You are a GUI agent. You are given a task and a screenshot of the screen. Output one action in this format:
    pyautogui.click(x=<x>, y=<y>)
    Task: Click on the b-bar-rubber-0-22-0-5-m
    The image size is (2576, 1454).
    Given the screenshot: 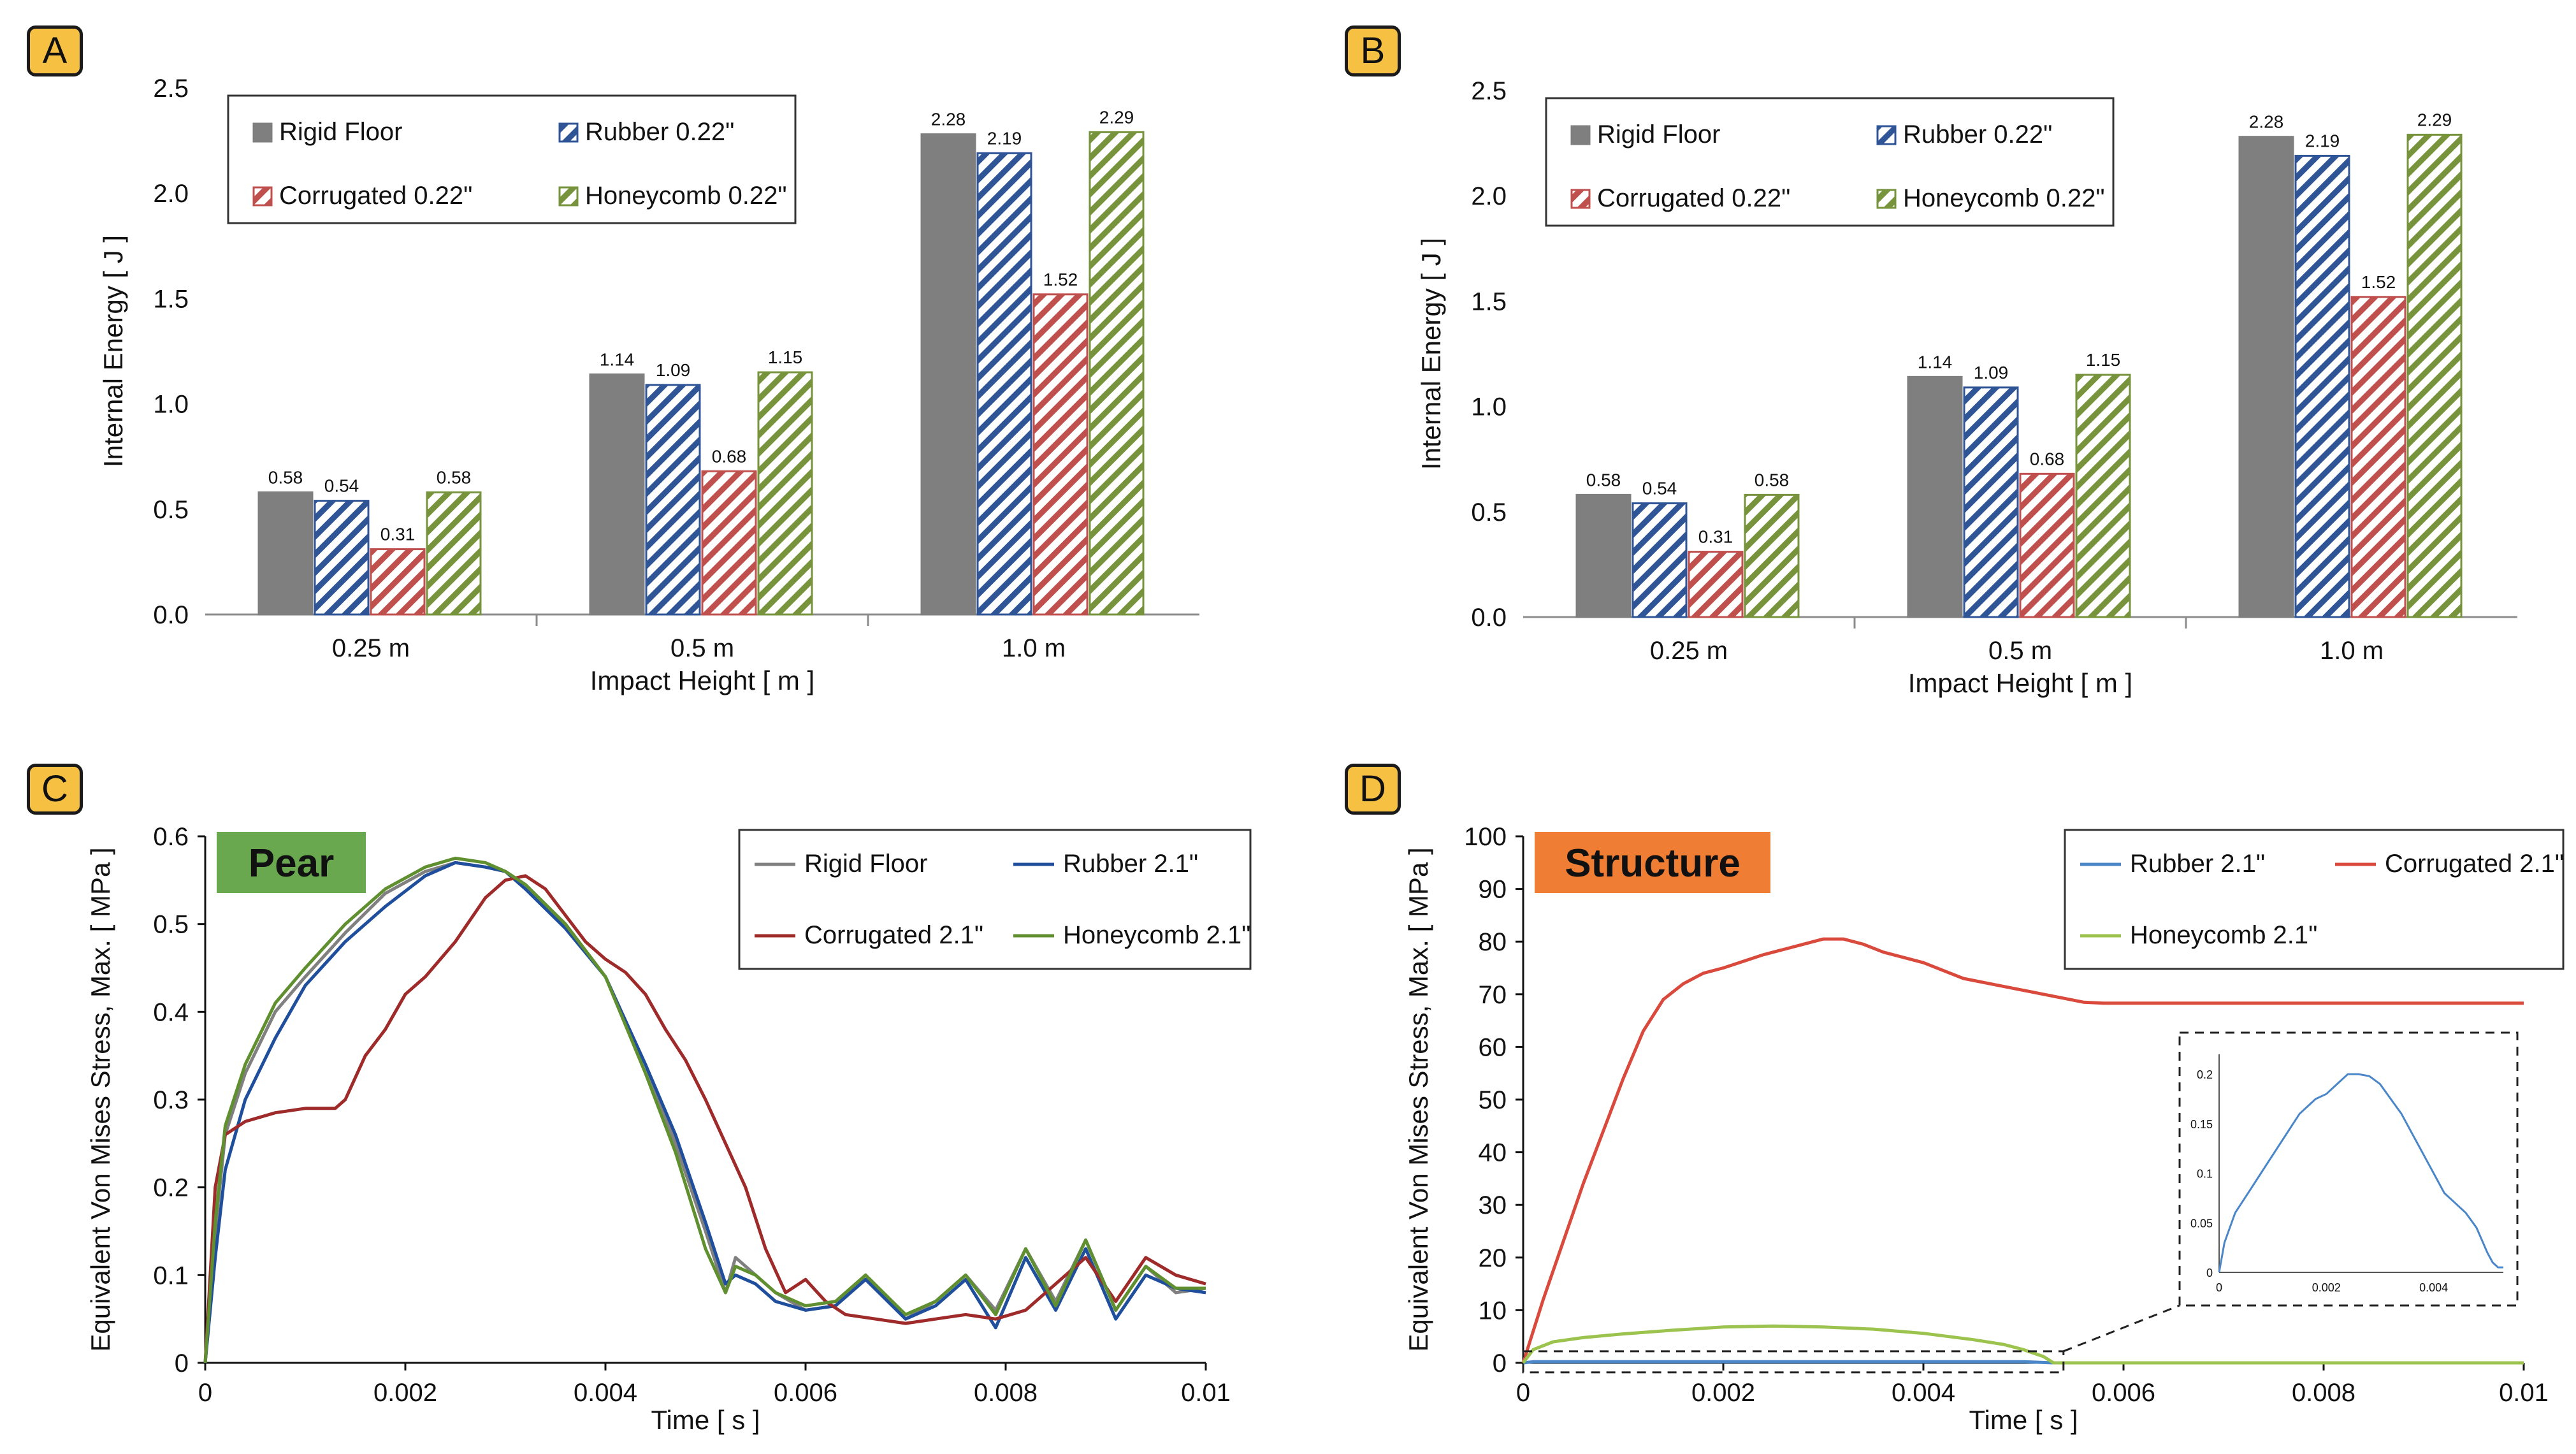 What is the action you would take?
    pyautogui.click(x=1991, y=502)
    